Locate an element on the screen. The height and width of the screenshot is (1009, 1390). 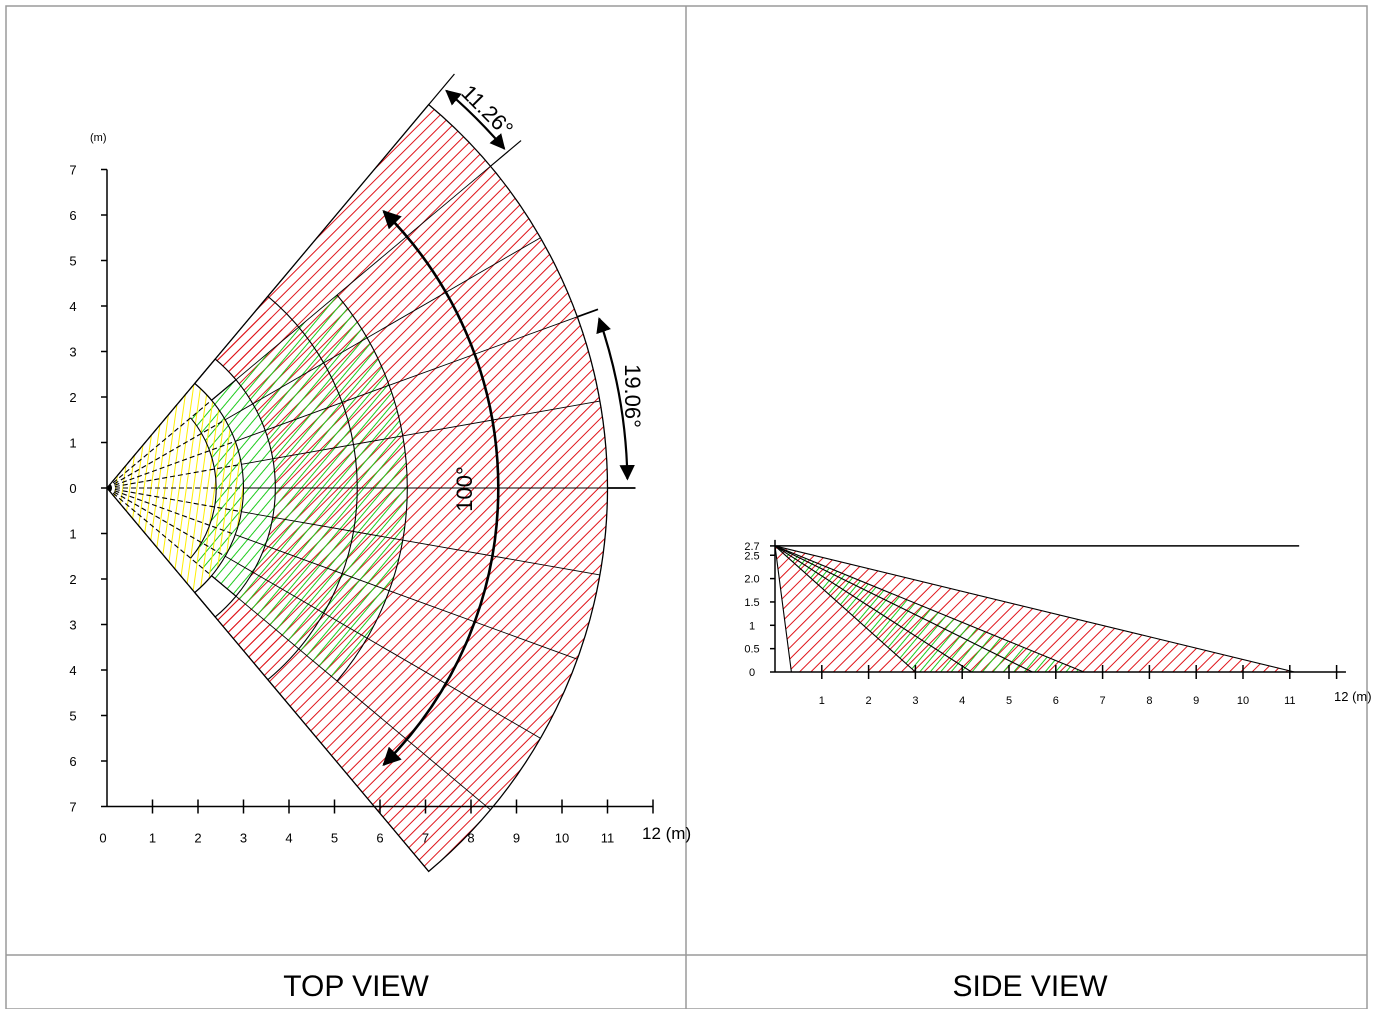
zone-corner-lower is located at coordinates (252, 633).